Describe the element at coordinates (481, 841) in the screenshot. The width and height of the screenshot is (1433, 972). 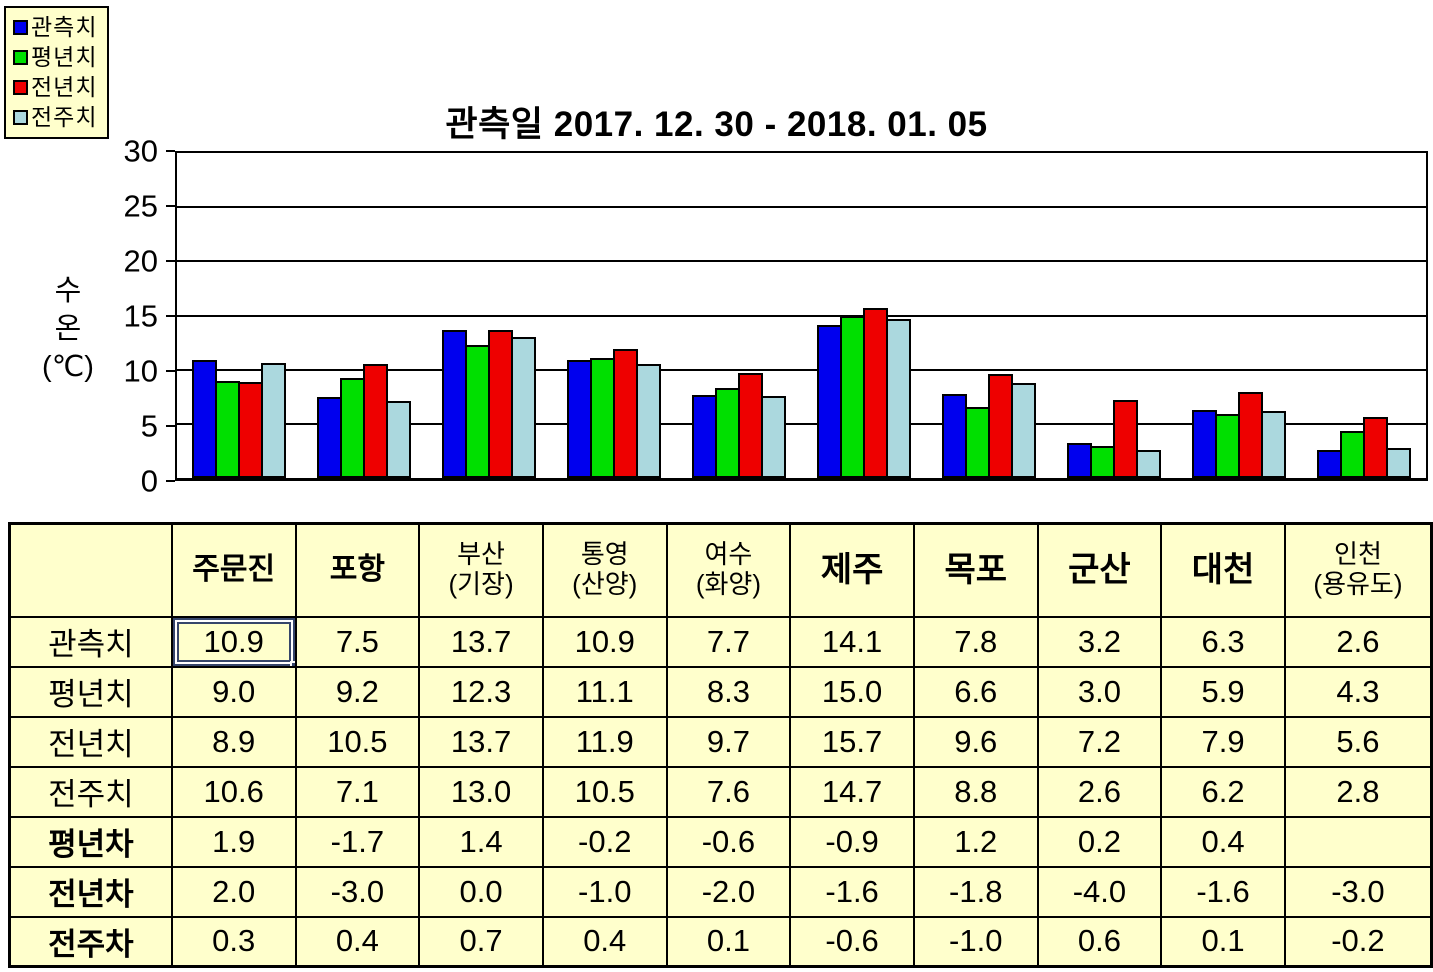
I see `table-cell: 1.4` at that location.